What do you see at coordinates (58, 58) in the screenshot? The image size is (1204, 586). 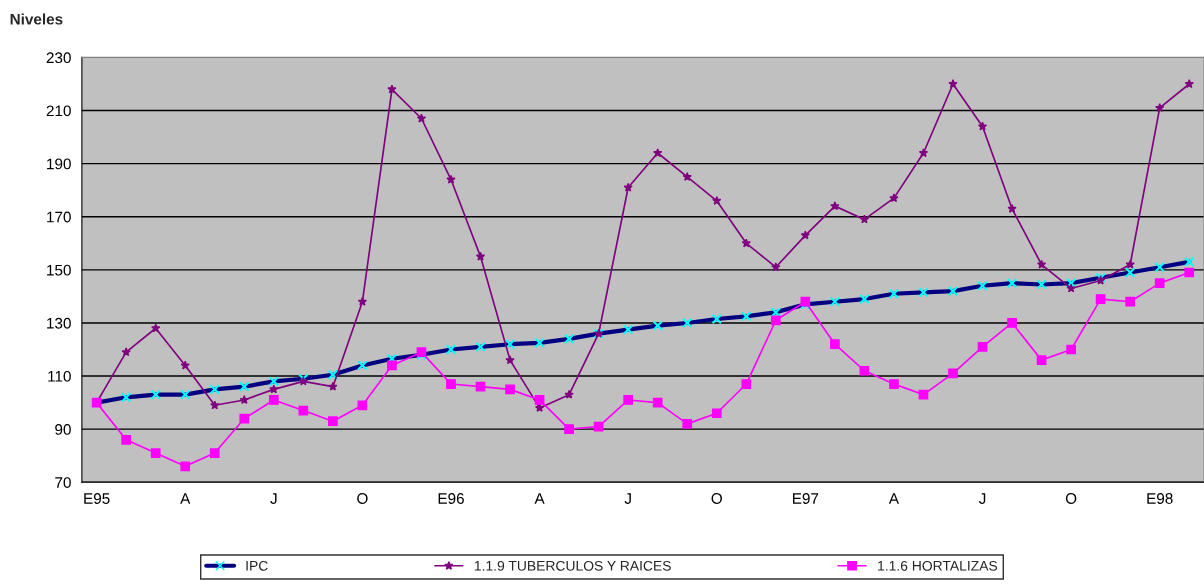 I see `y-tick-label: 230` at bounding box center [58, 58].